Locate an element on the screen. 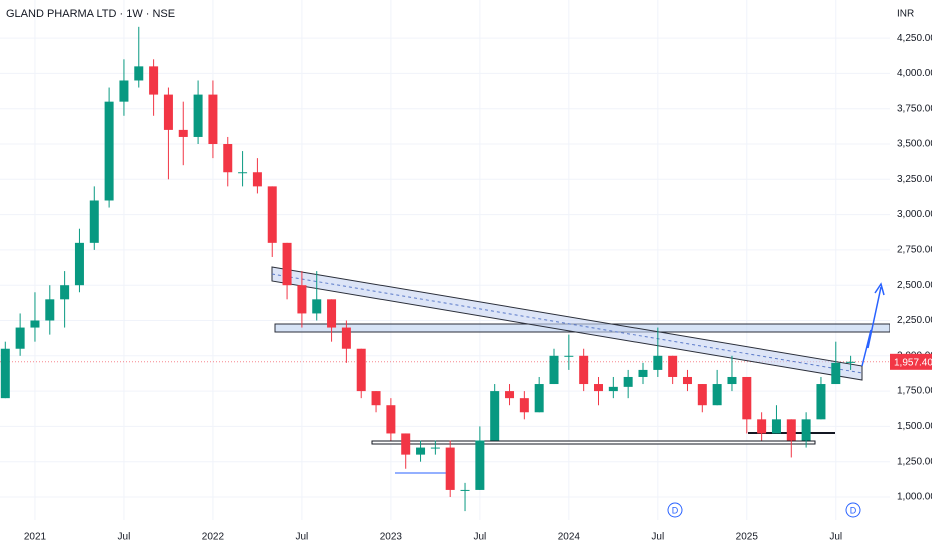  price-axis is located at coordinates (911, 275).